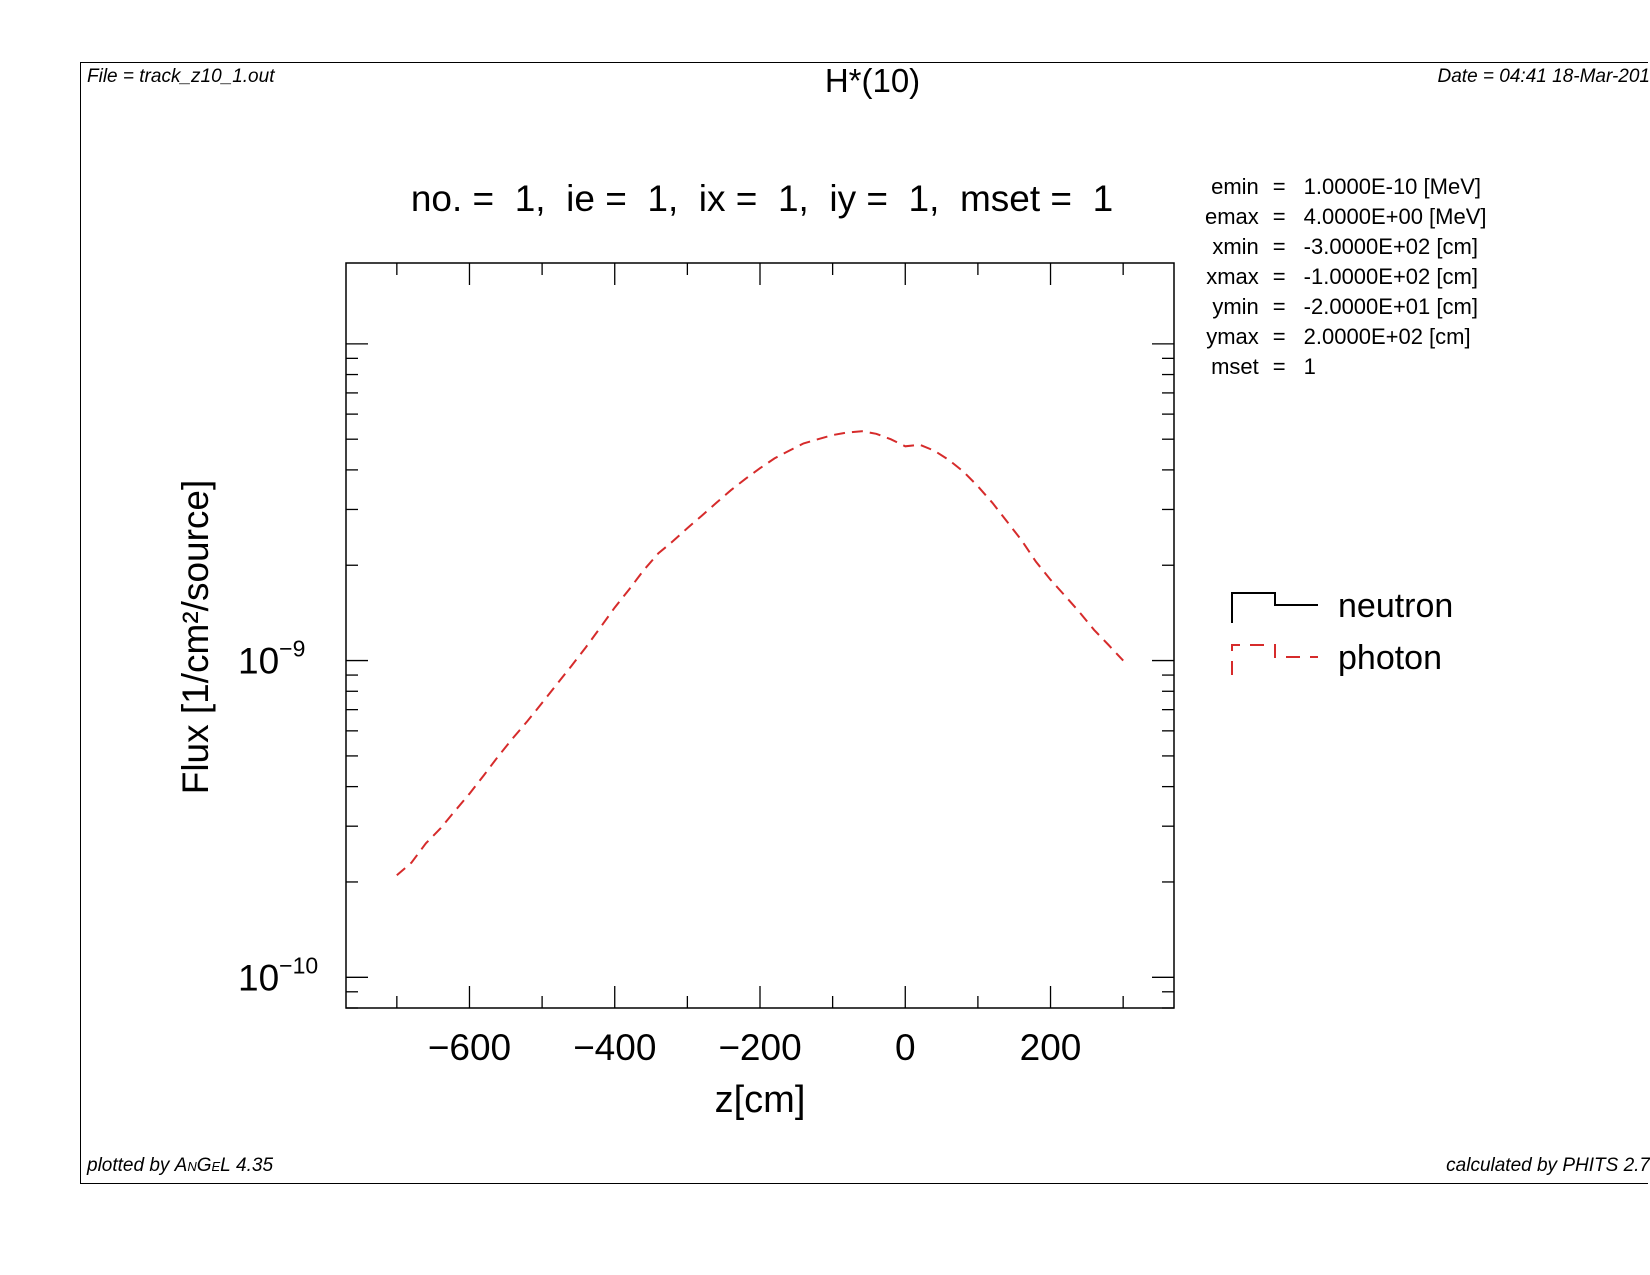 This screenshot has width=1650, height=1275. What do you see at coordinates (1387, 336) in the screenshot?
I see `param-value: 2.0000E+02 [cm]` at bounding box center [1387, 336].